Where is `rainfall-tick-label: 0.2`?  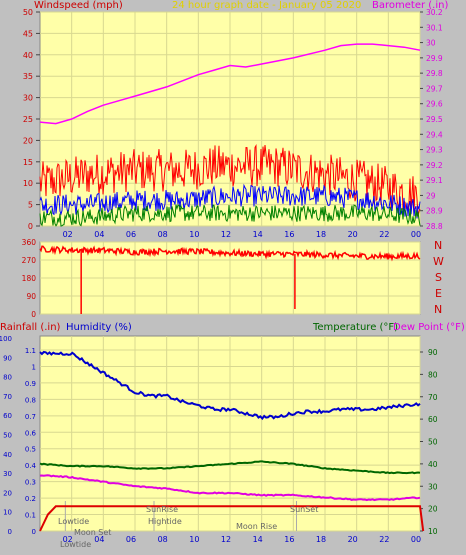
rainfall-tick-label: 0.2 is located at coordinates (30, 499).